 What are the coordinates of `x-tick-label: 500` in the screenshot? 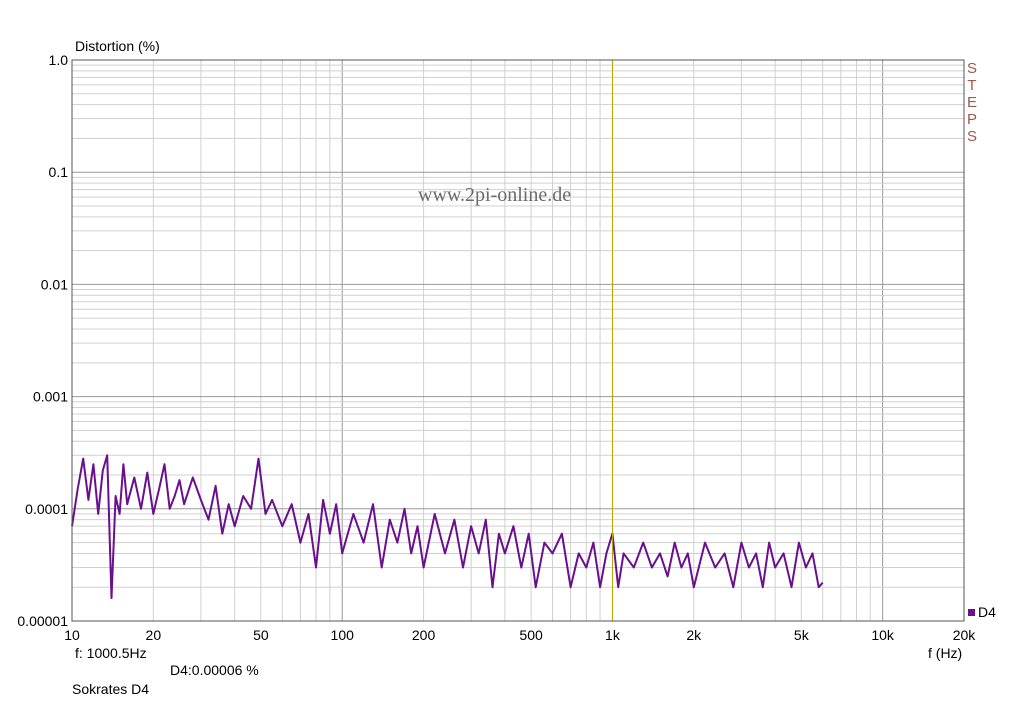 It's located at (531, 635).